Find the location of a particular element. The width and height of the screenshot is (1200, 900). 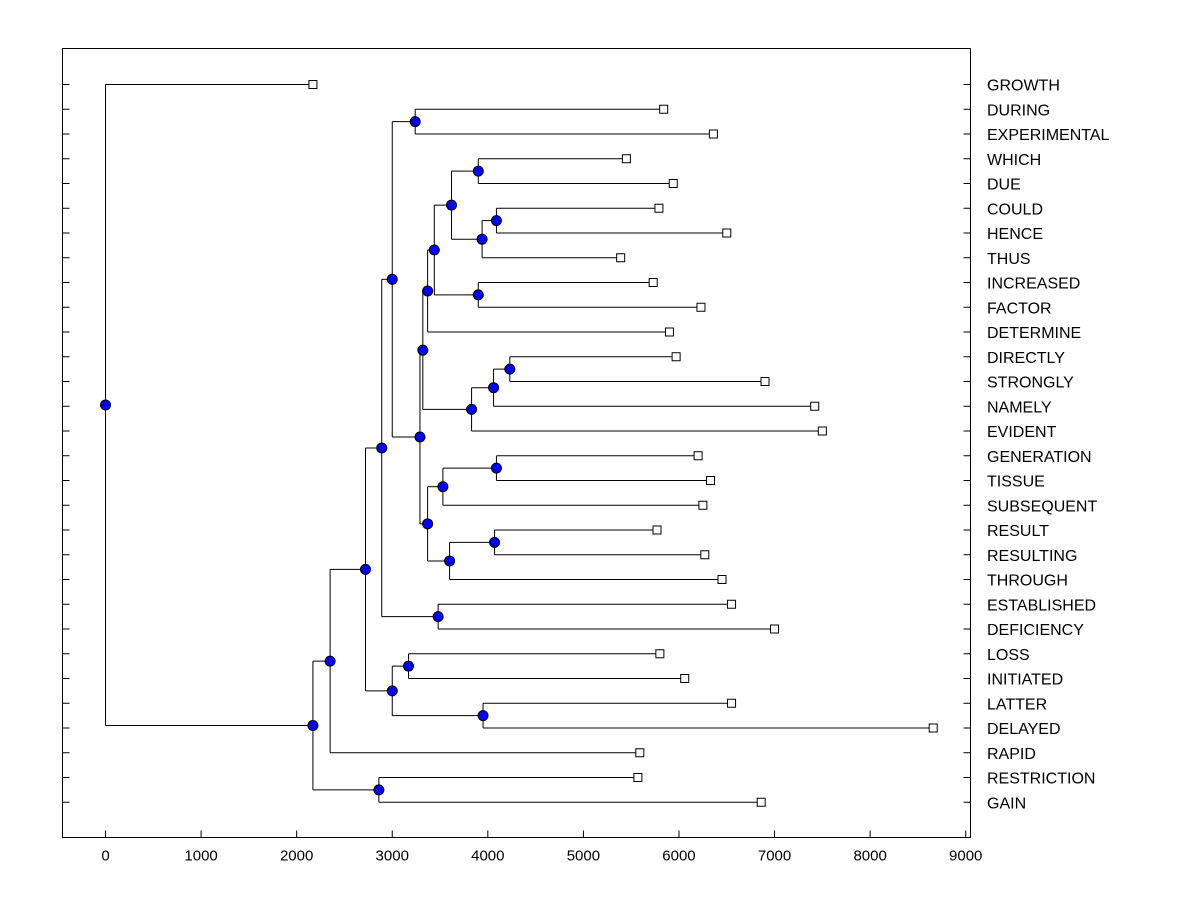

x-tick-label-0: 0 is located at coordinates (105, 856).